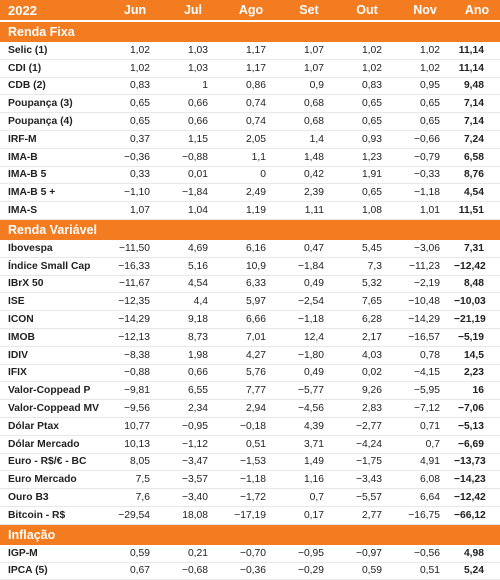 The image size is (500, 580). What do you see at coordinates (193, 553) in the screenshot?
I see `month-value-cell: 0,21` at bounding box center [193, 553].